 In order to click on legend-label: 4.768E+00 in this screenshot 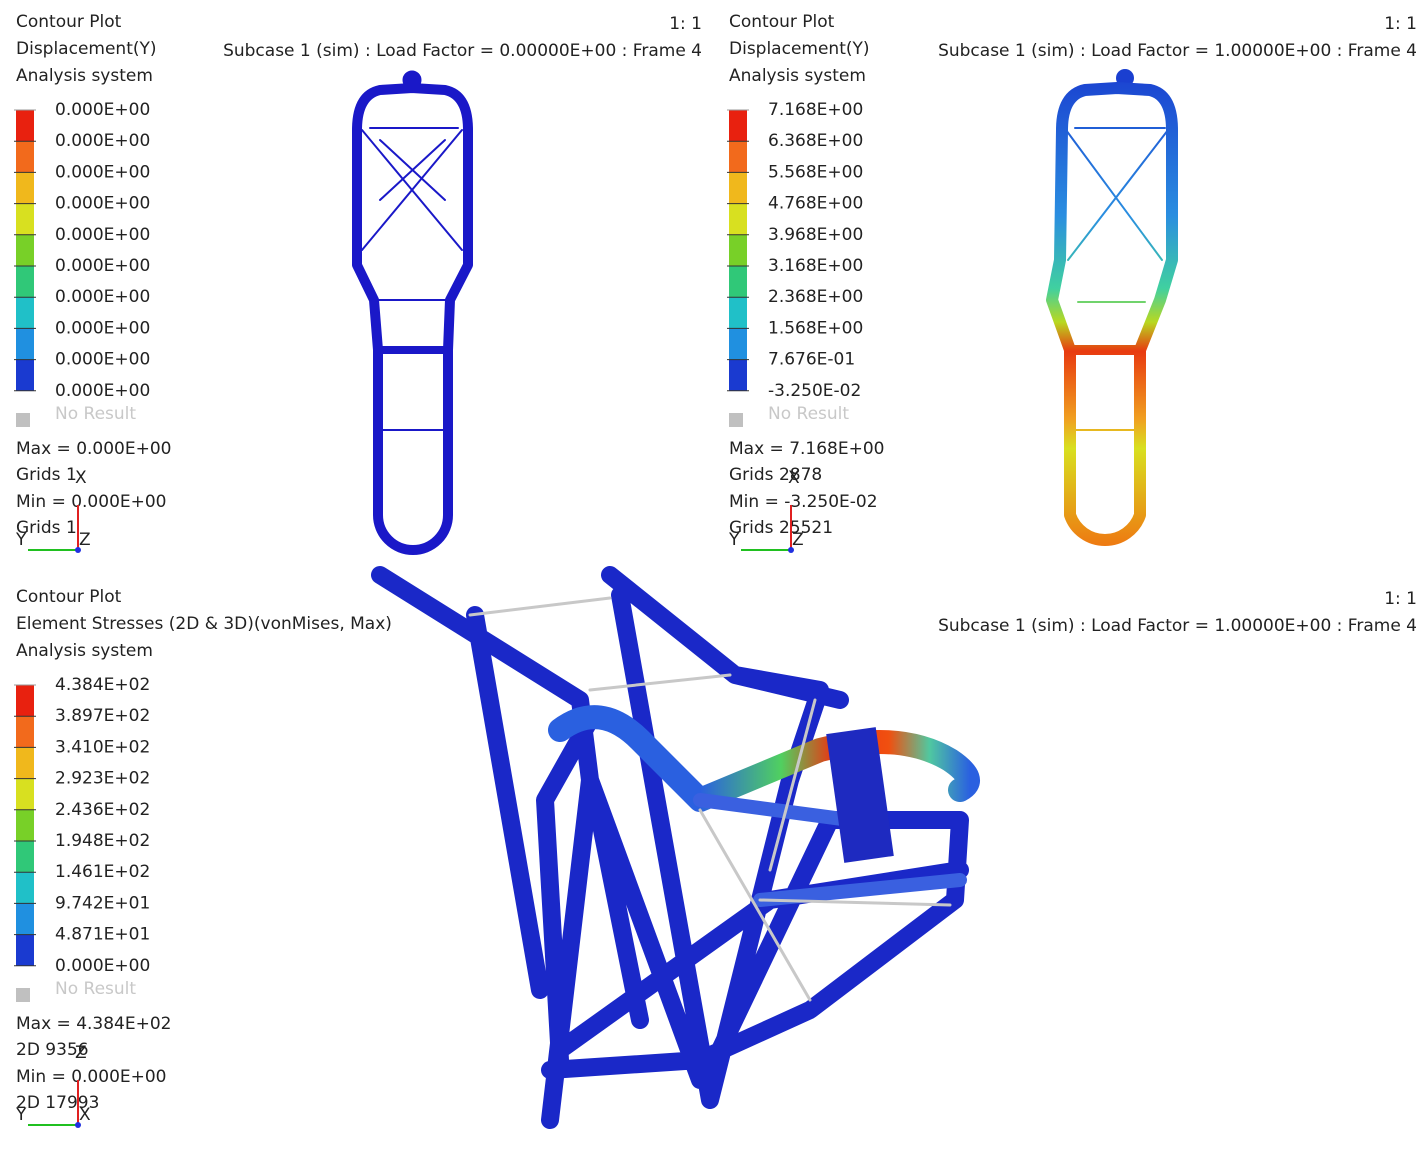, I will do `click(815, 204)`.